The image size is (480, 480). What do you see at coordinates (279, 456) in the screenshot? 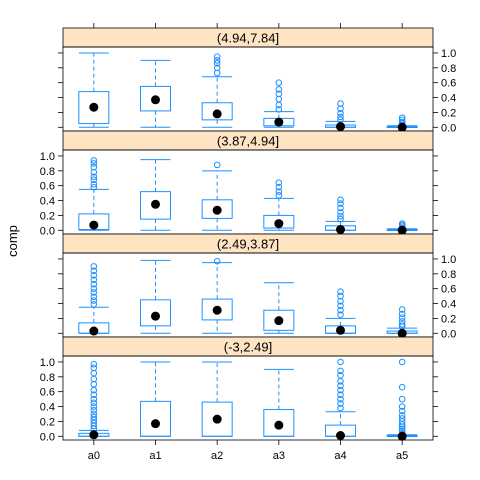
I see `x-tick-label: a3` at bounding box center [279, 456].